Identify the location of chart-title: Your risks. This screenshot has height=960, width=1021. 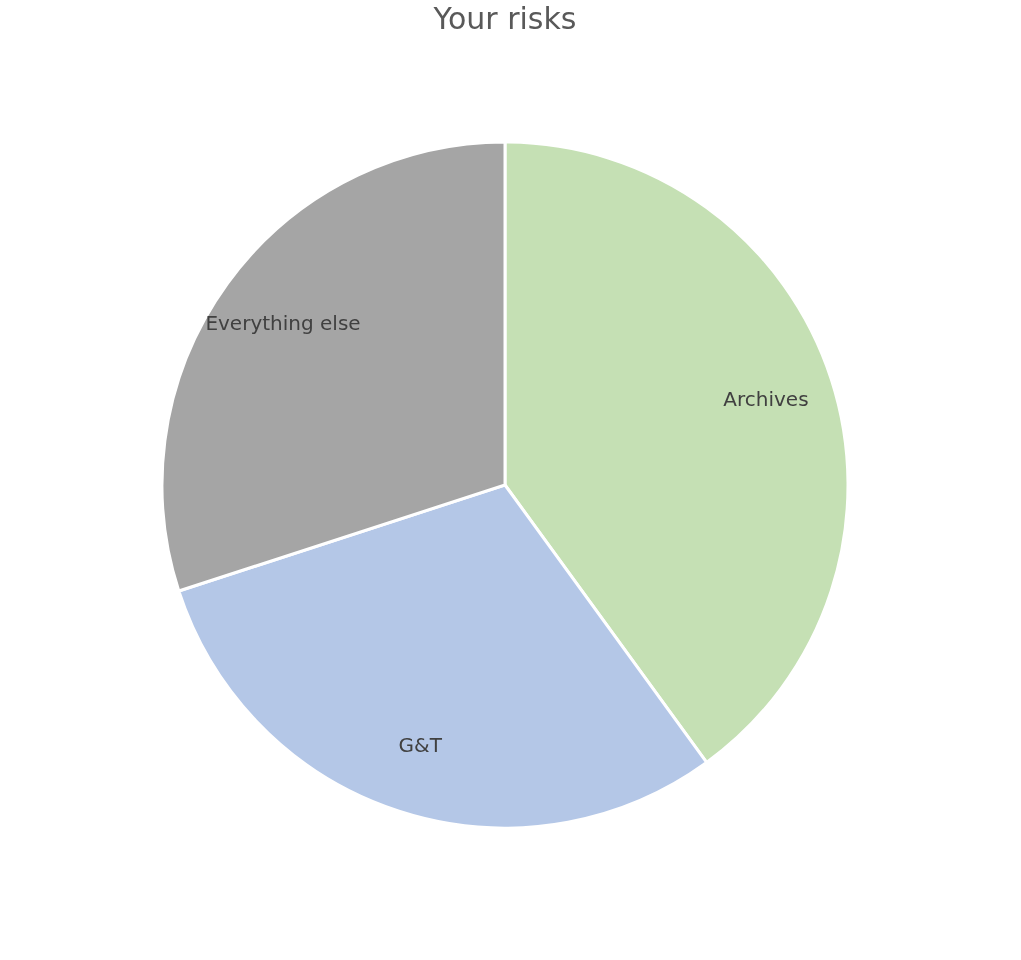
(504, 18).